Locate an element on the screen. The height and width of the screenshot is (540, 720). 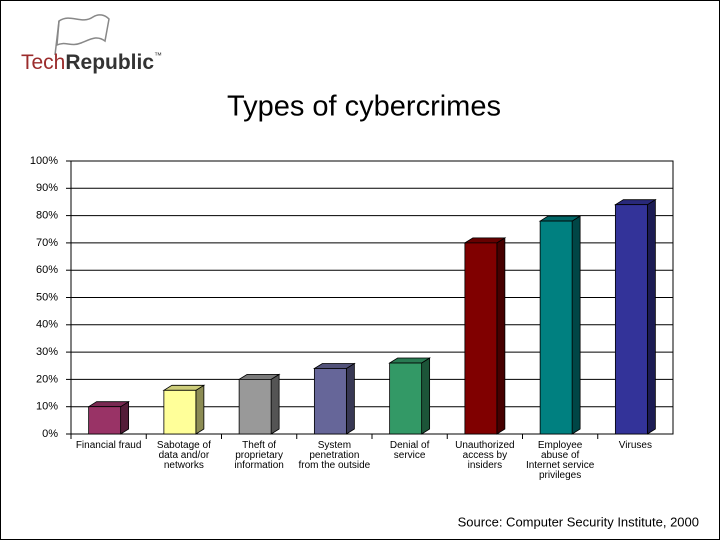
logo-part1: Tech is located at coordinates (43, 62).